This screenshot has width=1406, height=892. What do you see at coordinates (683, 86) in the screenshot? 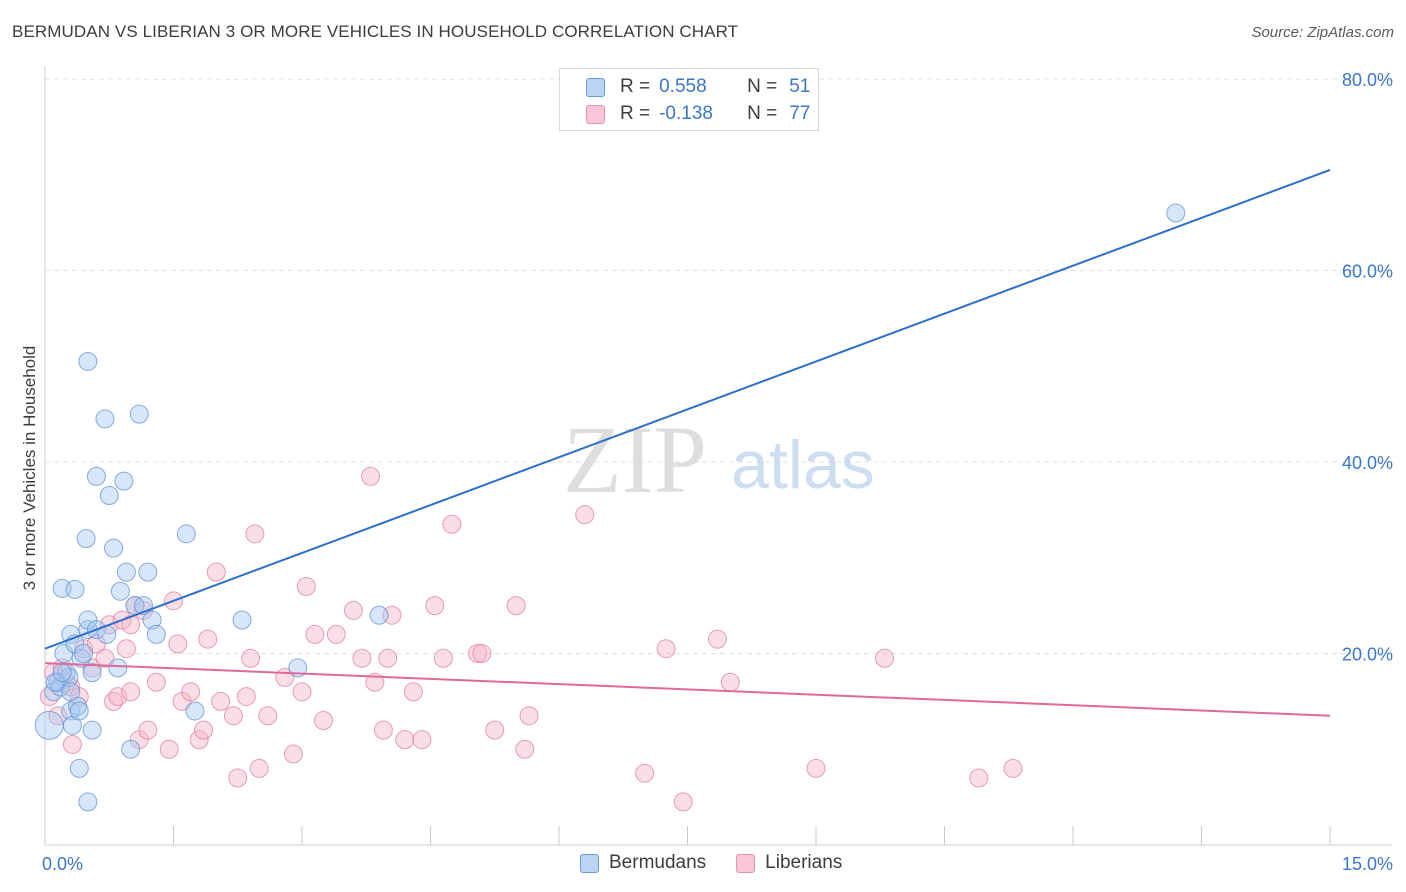
I see `legend-r-value: 0.558` at bounding box center [683, 86].